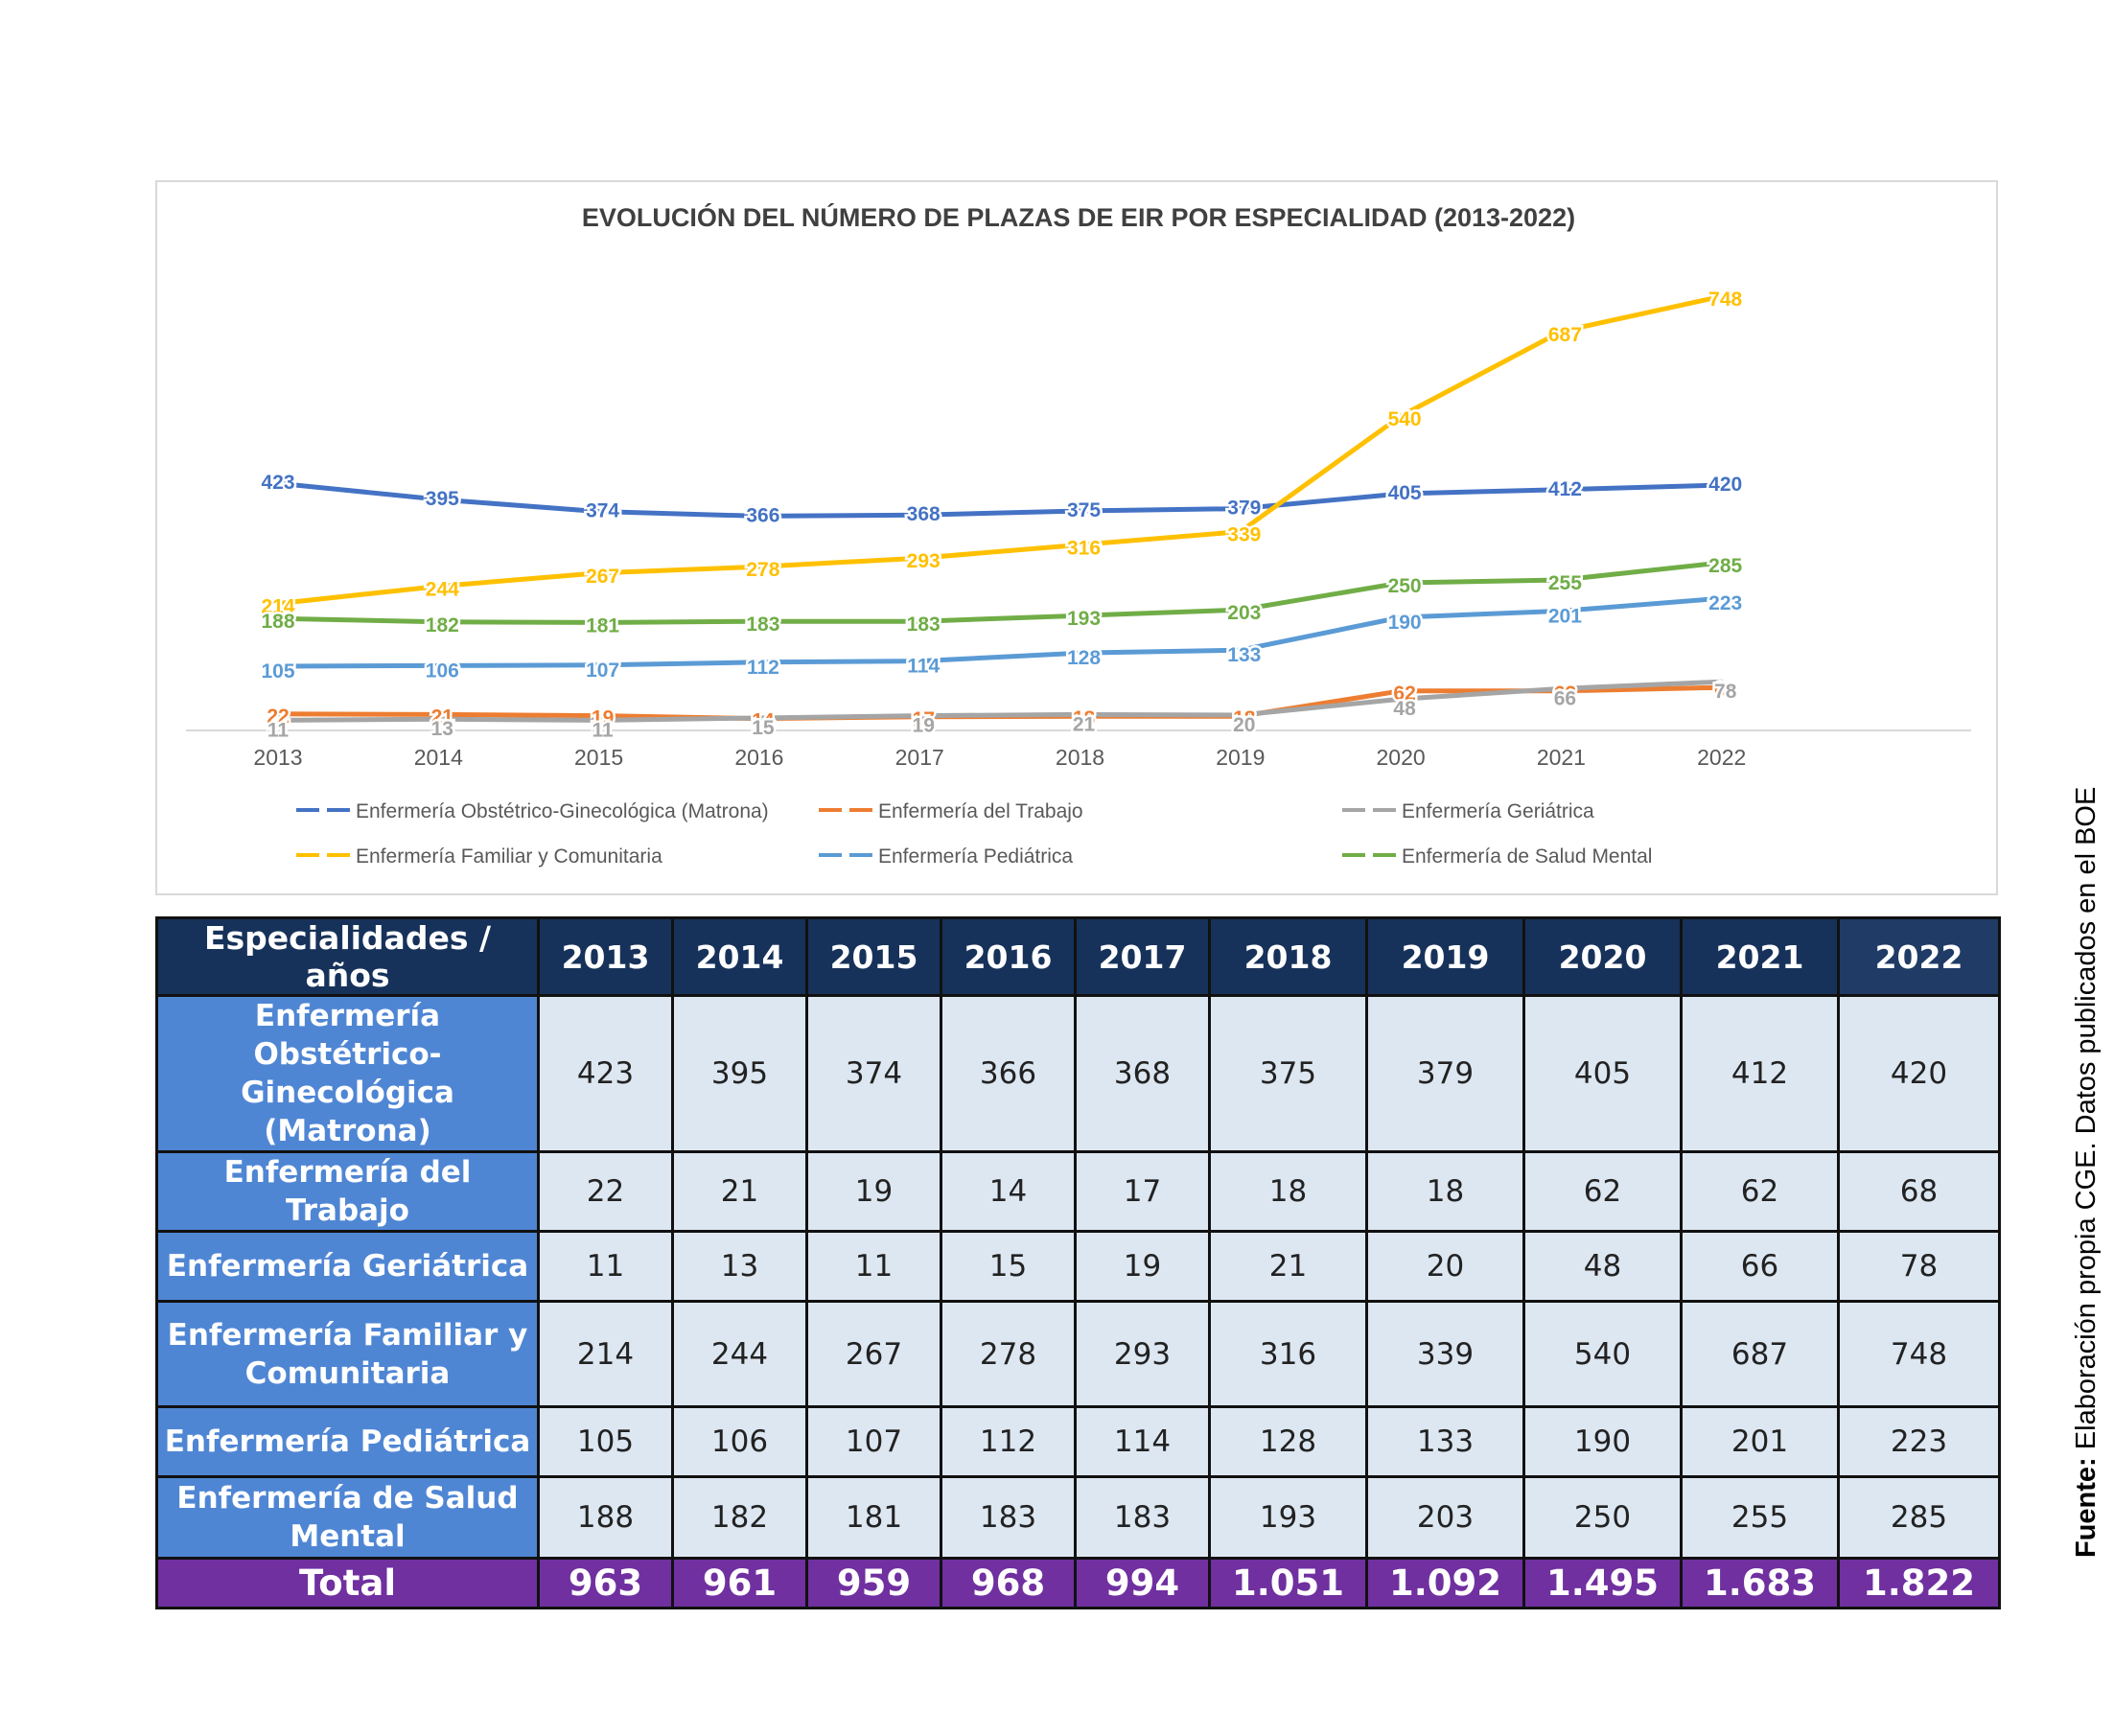  Describe the element at coordinates (1009, 1583) in the screenshot. I see `total-cell: 968` at that location.